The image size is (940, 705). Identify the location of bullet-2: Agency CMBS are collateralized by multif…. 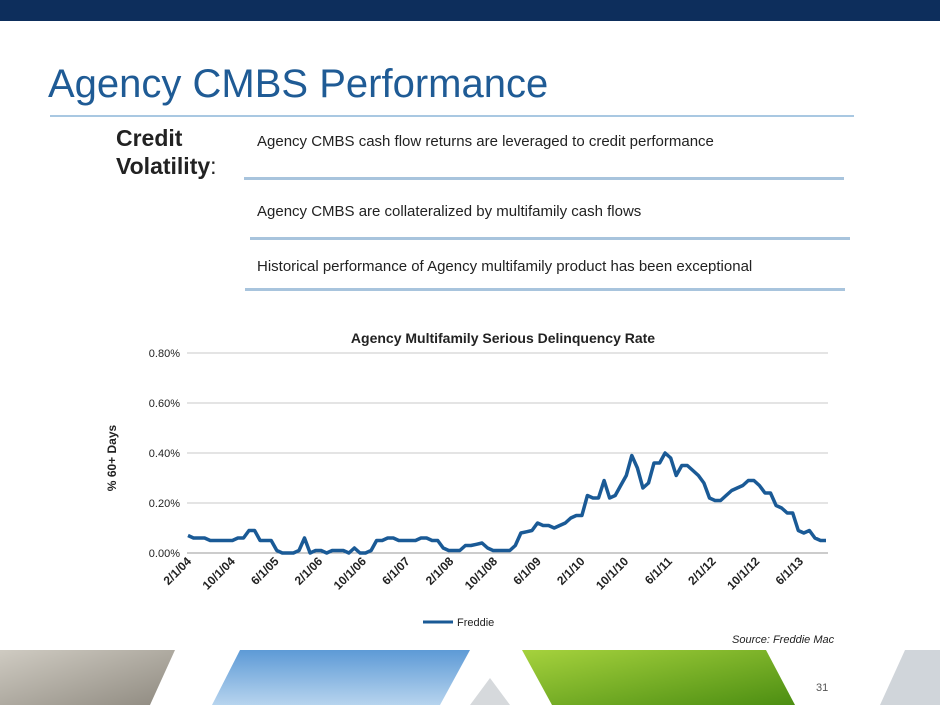
(449, 211).